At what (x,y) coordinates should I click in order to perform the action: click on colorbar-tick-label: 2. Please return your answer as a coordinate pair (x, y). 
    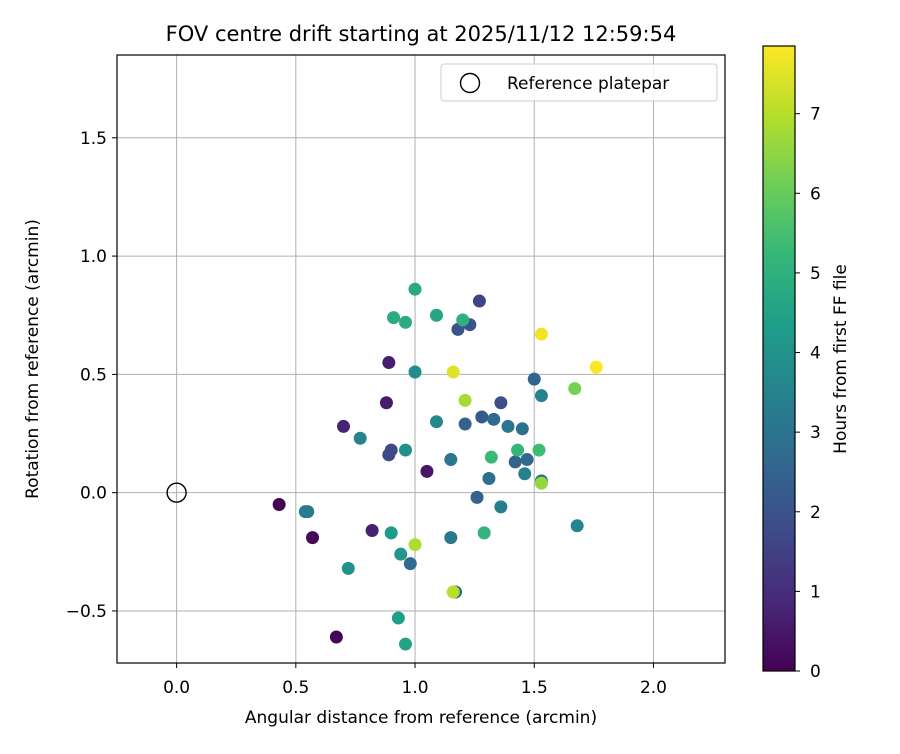
    Looking at the image, I should click on (815, 513).